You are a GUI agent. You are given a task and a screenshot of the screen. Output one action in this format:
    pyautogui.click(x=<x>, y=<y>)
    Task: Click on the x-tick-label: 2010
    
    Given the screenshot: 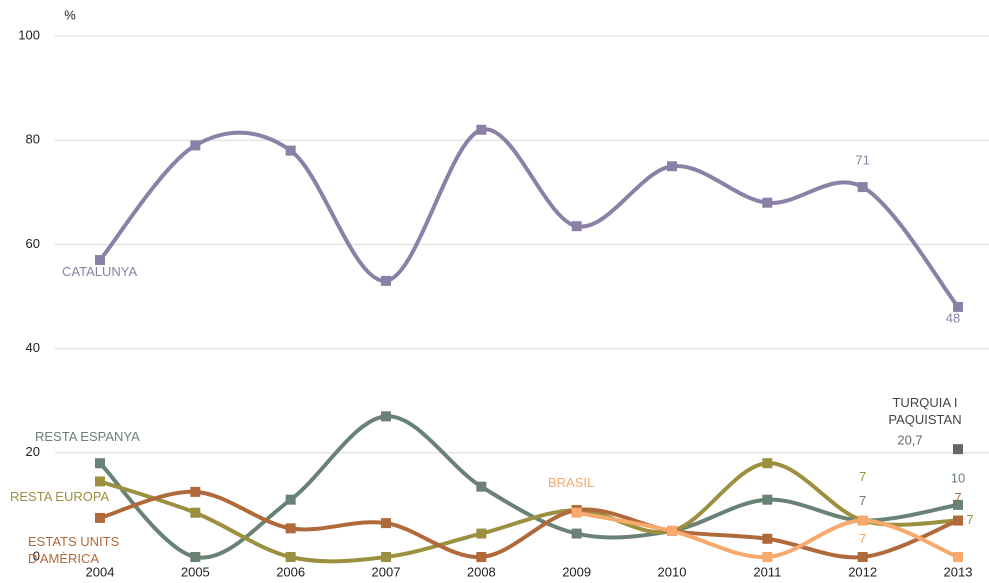 What is the action you would take?
    pyautogui.click(x=672, y=571)
    